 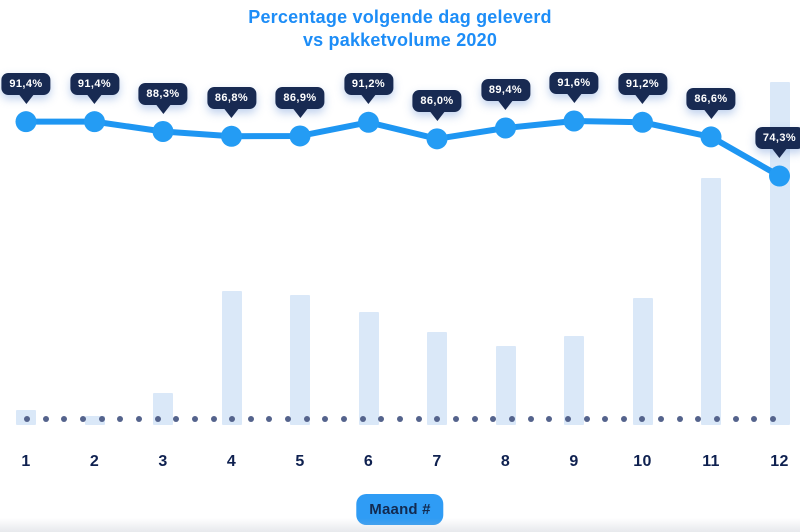 I want to click on data-label-tooltip: 86,8%, so click(x=231, y=98).